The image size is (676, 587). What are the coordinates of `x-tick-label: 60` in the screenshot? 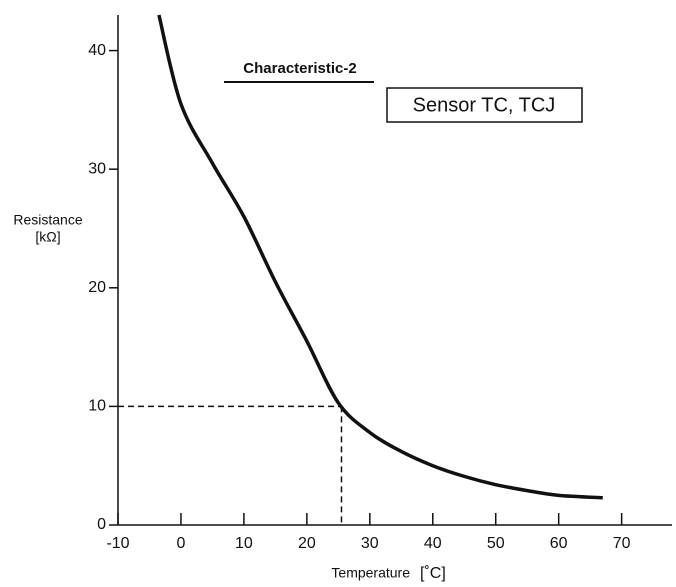 It's located at (559, 543).